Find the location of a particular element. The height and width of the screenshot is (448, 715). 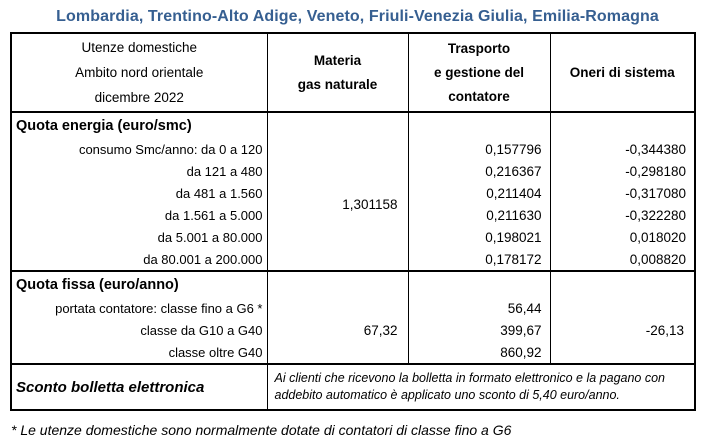

oneri-value: -0,344380 is located at coordinates (622, 149).